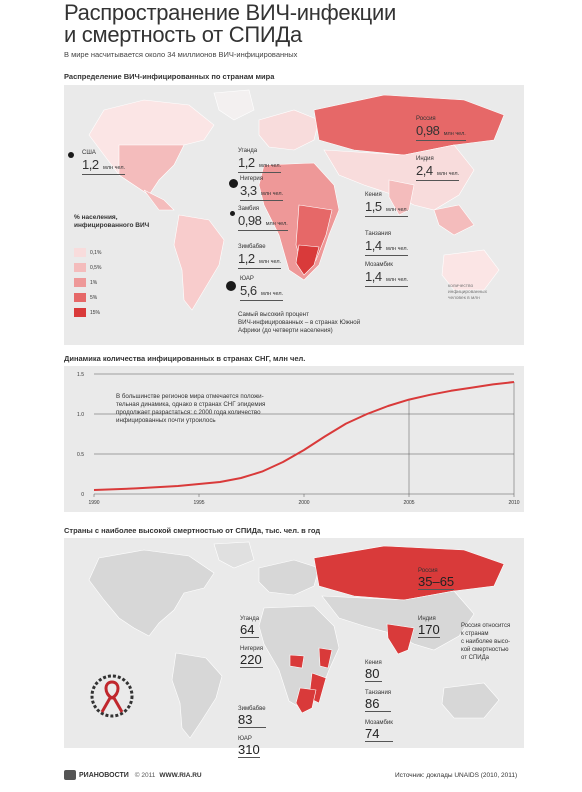 This screenshot has width=582, height=792. Describe the element at coordinates (80, 415) in the screenshot. I see `y-tick-label: 1.0` at that location.